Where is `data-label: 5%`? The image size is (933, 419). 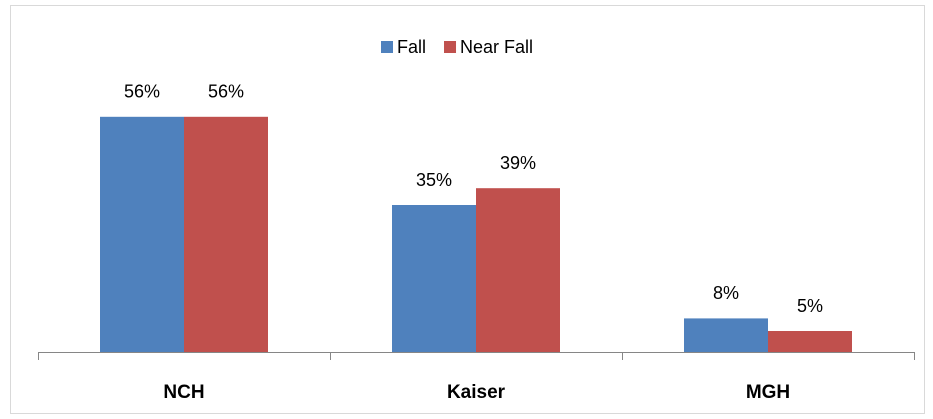
data-label: 5% is located at coordinates (810, 306).